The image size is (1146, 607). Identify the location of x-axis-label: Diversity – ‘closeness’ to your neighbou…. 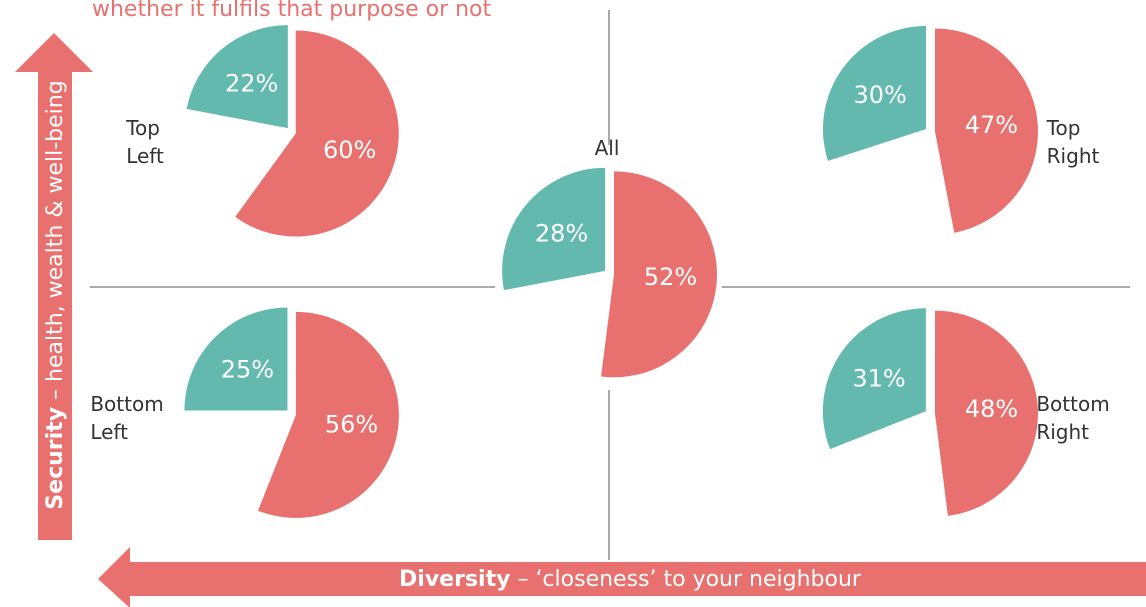
(630, 579).